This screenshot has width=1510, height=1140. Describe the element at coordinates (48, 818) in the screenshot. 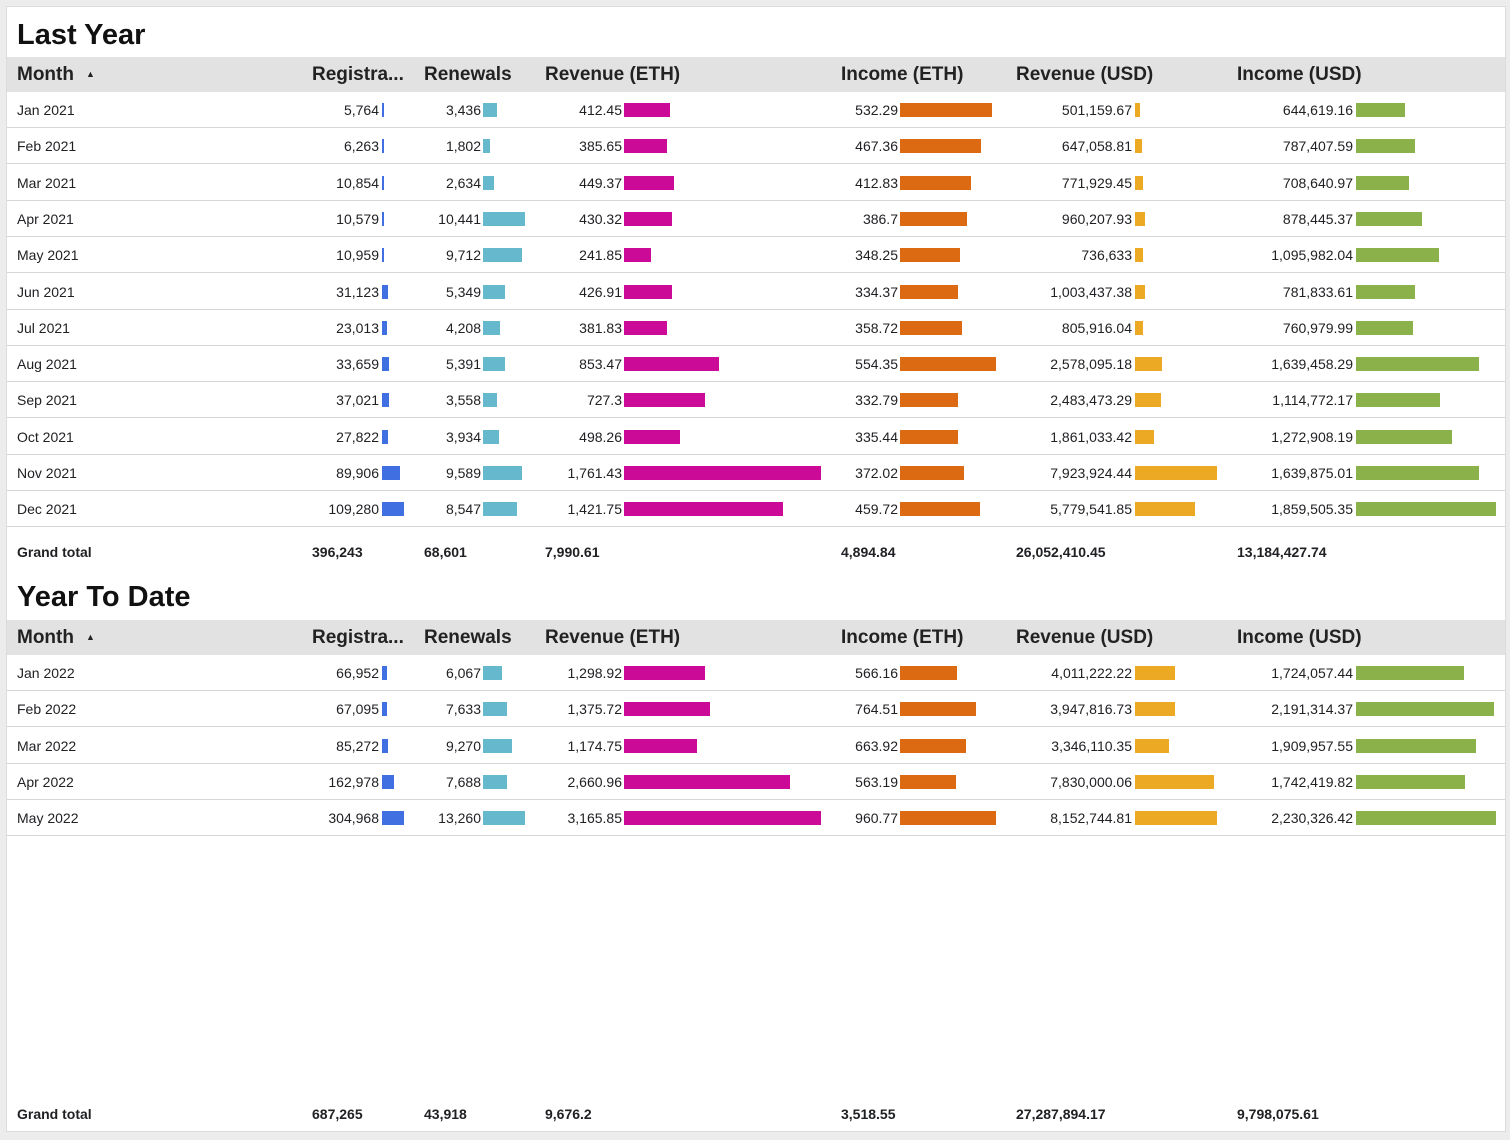

I see `month-cell: May 2022` at that location.